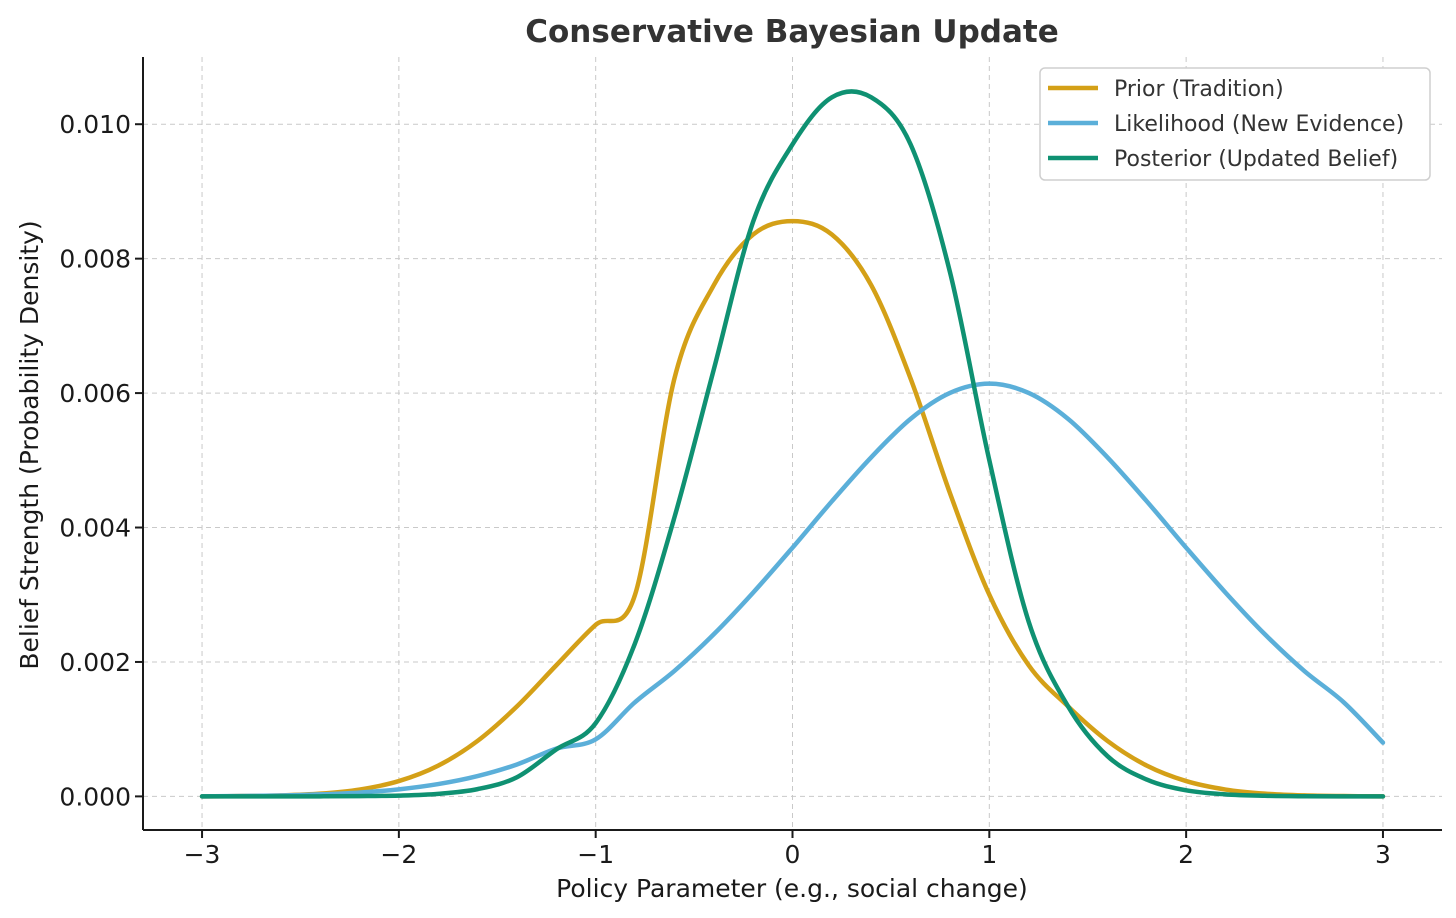  What do you see at coordinates (95, 259) in the screenshot?
I see `y-tick-label: 0.008` at bounding box center [95, 259].